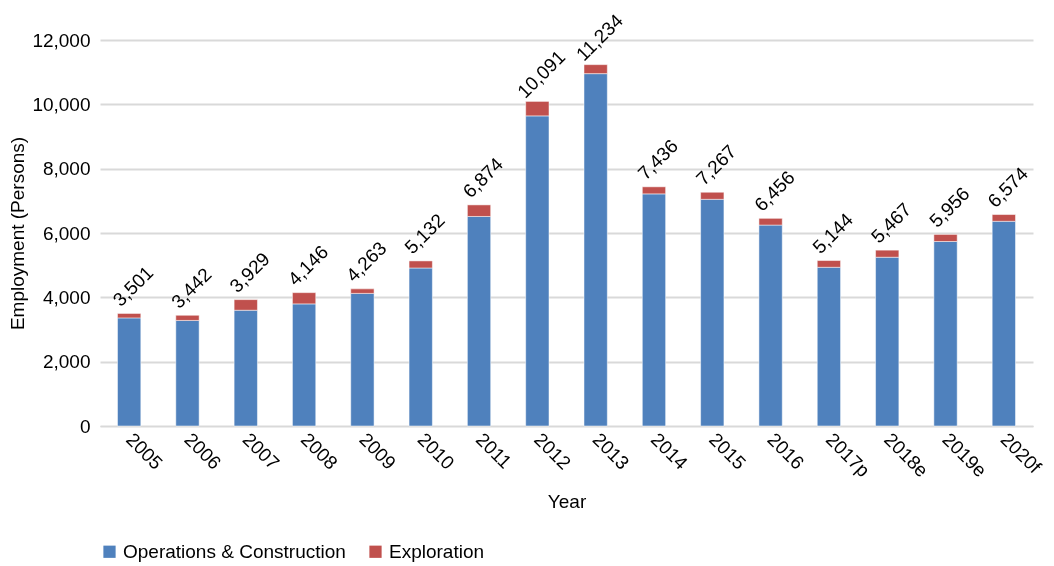 Image resolution: width=1054 pixels, height=566 pixels. What do you see at coordinates (66, 233) in the screenshot?
I see `y-tick-label: 6,000` at bounding box center [66, 233].